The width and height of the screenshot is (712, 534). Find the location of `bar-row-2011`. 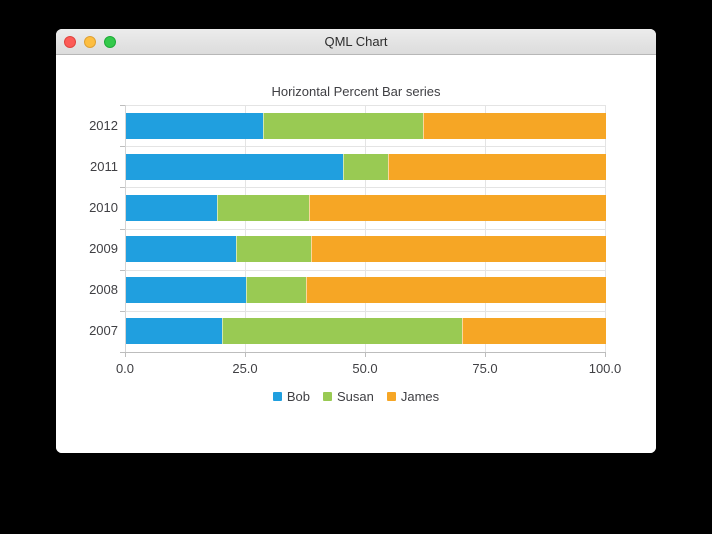

bar-row-2011 is located at coordinates (366, 166).